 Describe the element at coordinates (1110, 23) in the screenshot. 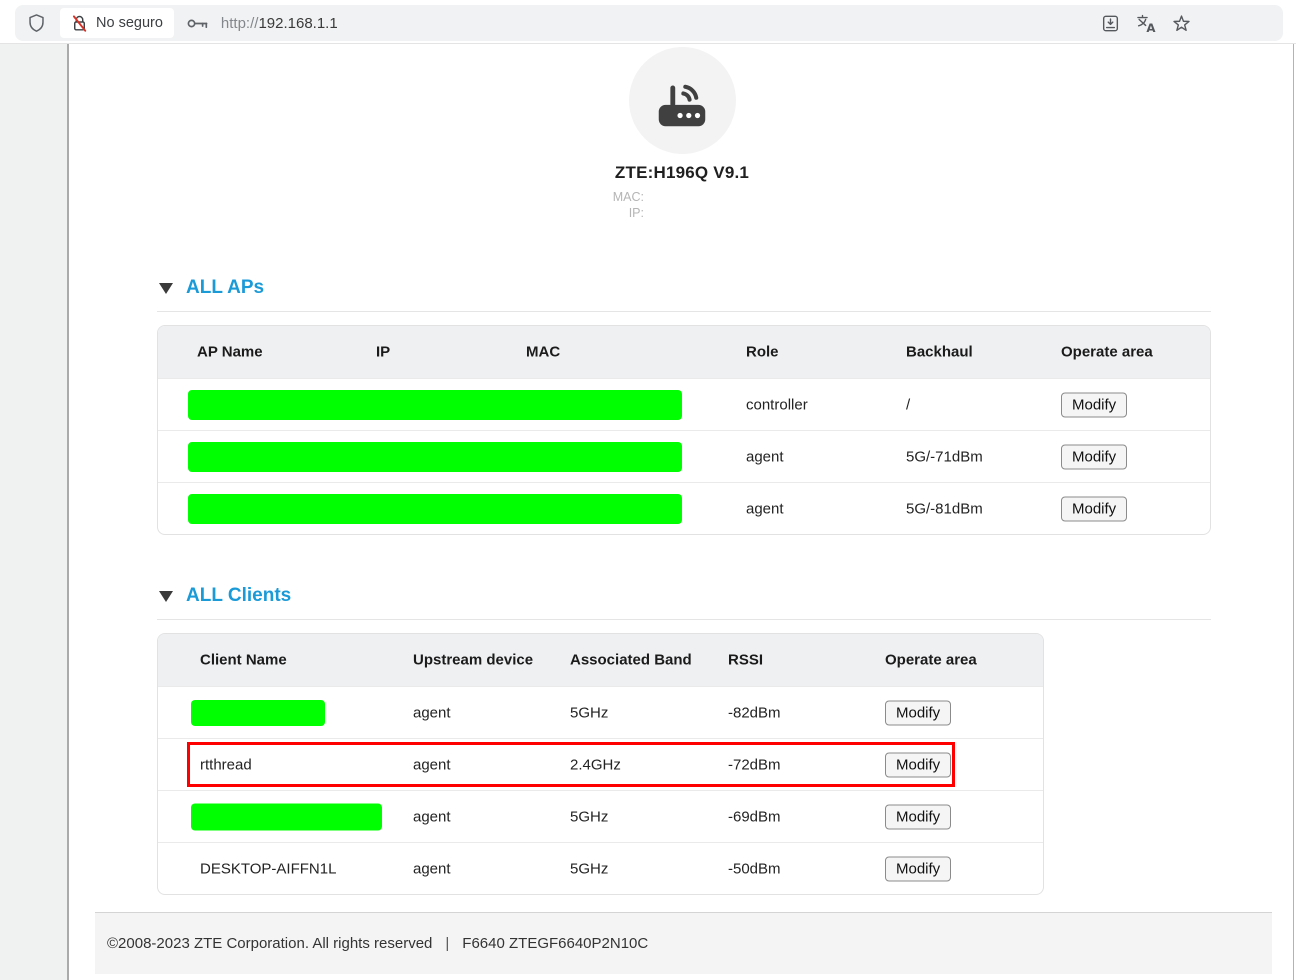

I see `download-icon` at that location.